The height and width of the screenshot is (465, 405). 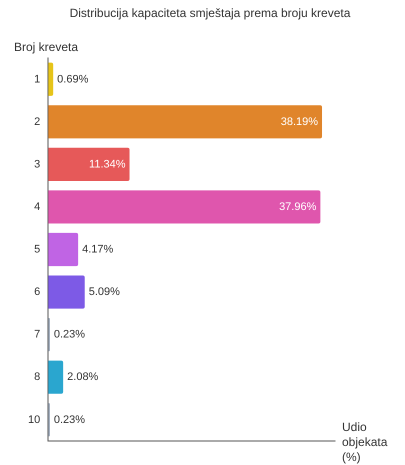 What do you see at coordinates (37, 250) in the screenshot?
I see `y-tick-label: 5` at bounding box center [37, 250].